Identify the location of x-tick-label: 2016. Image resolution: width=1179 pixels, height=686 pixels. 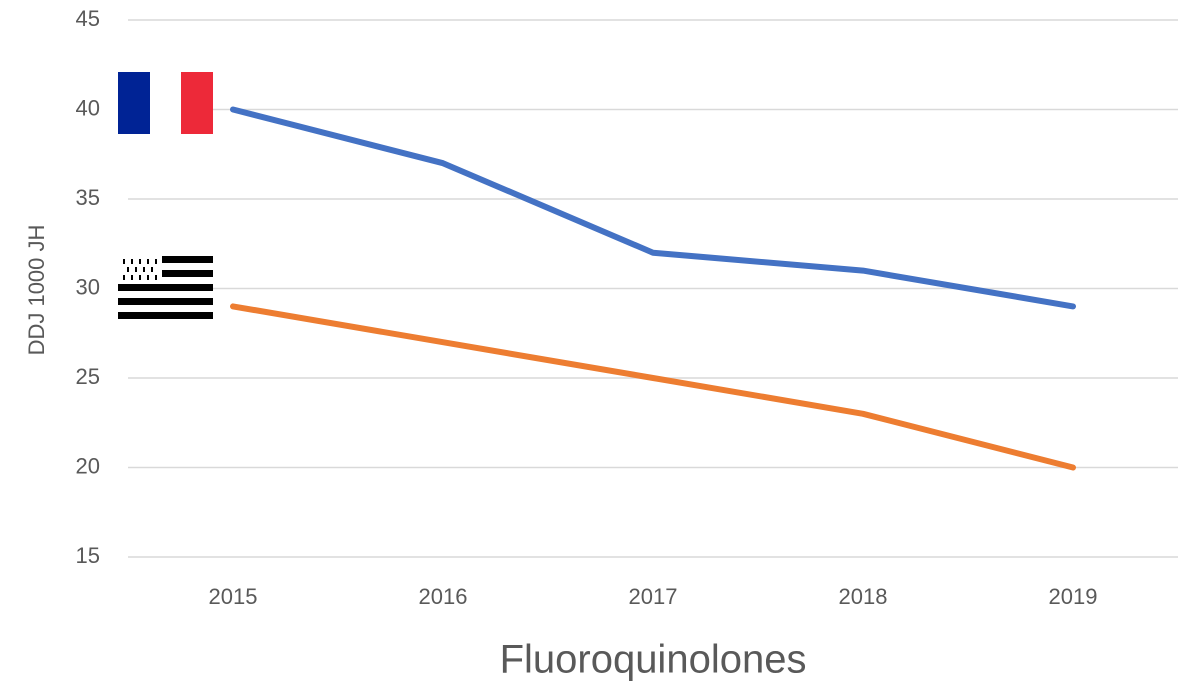
(443, 596).